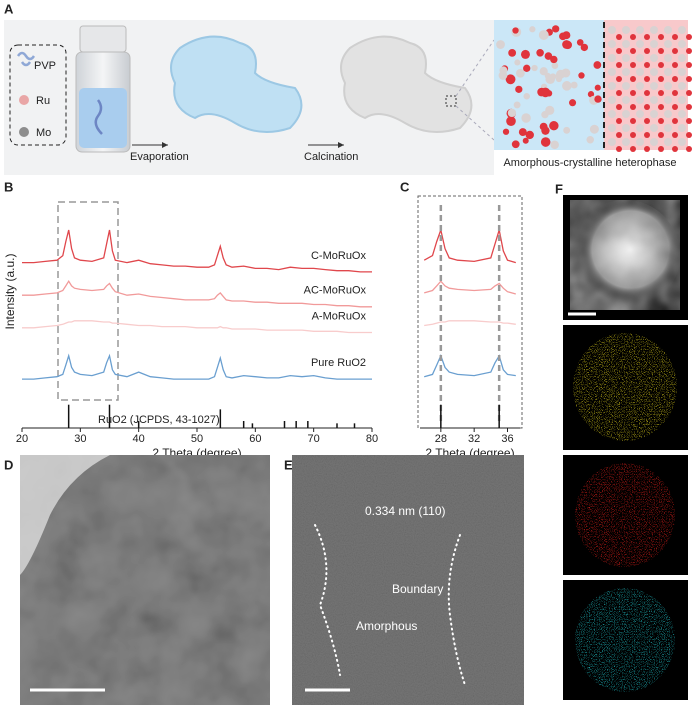 The width and height of the screenshot is (693, 708). Describe the element at coordinates (405, 186) in the screenshot. I see `panel-label: C` at that location.